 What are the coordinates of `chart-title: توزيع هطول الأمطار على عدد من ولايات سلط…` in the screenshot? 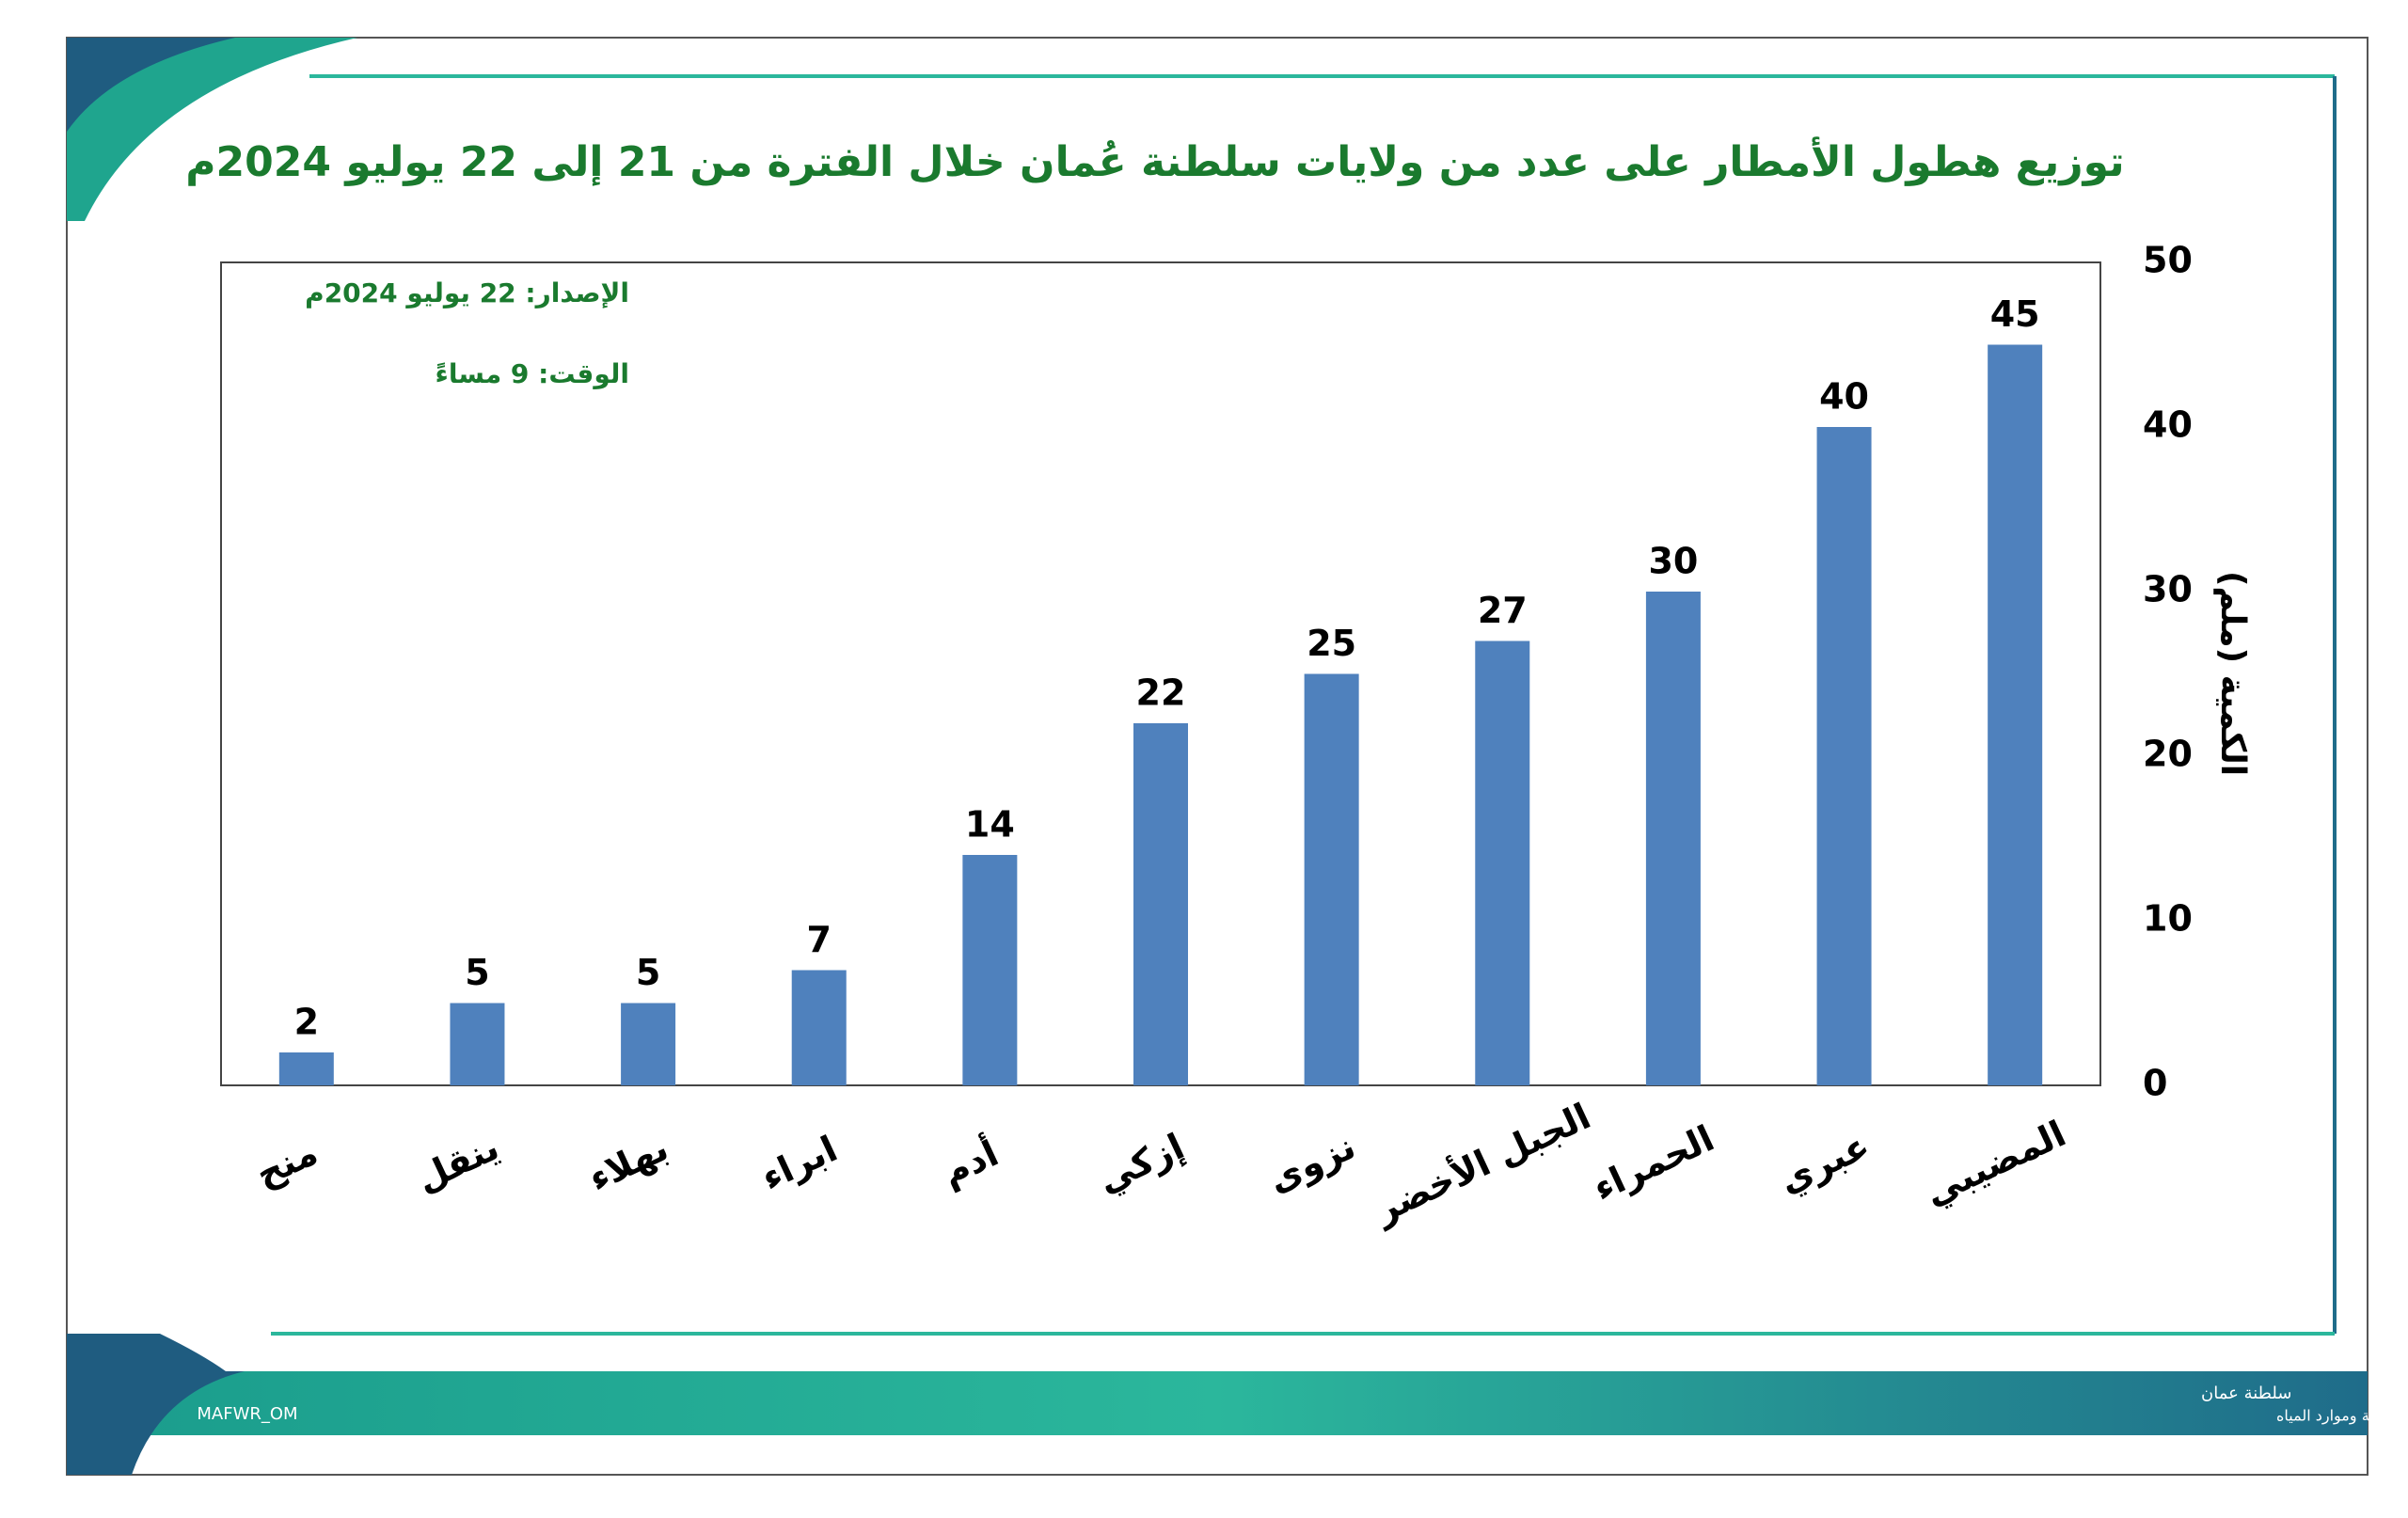 It's located at (1155, 161).